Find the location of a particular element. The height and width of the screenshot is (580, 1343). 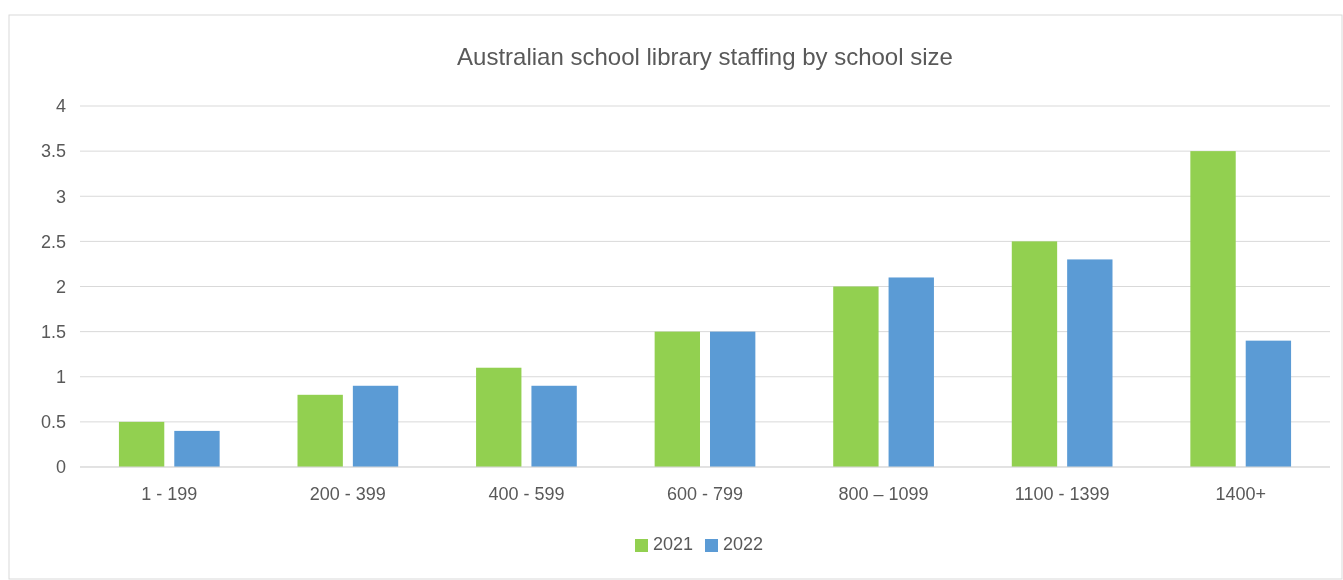

x-tick-label: 200 - 399 is located at coordinates (347, 494).